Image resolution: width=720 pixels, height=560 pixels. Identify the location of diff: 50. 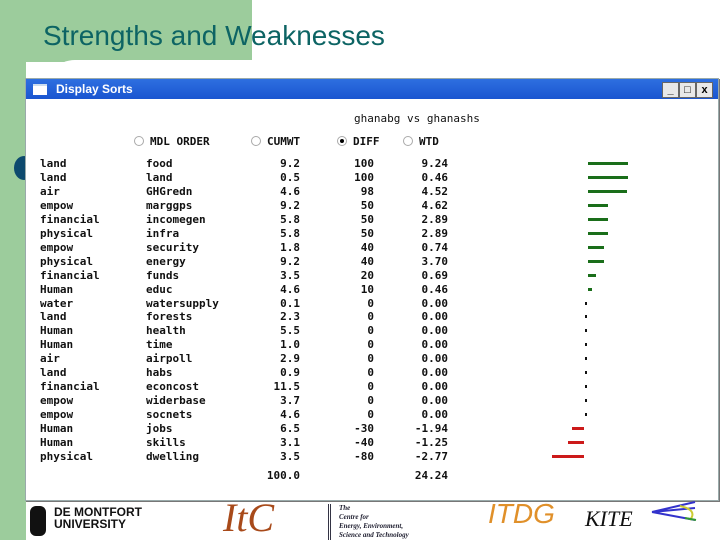
(367, 233).